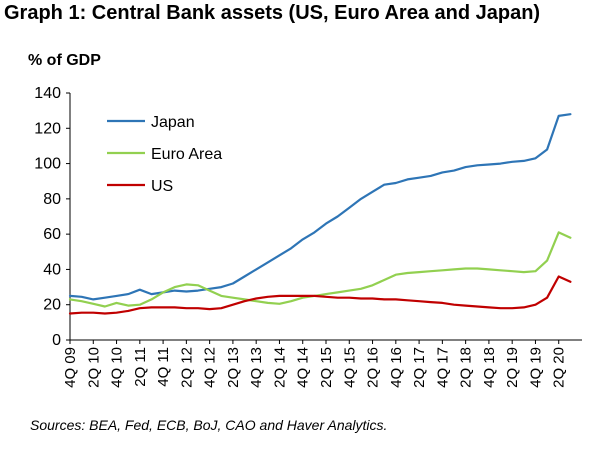 The image size is (600, 469). What do you see at coordinates (559, 367) in the screenshot?
I see `x-tick-label: 2Q 20` at bounding box center [559, 367].